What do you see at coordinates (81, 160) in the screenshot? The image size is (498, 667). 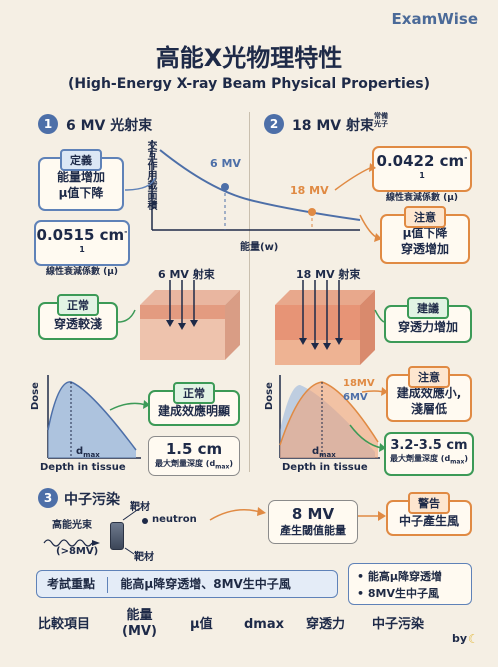 I see `definition-tag: 定義` at bounding box center [81, 160].